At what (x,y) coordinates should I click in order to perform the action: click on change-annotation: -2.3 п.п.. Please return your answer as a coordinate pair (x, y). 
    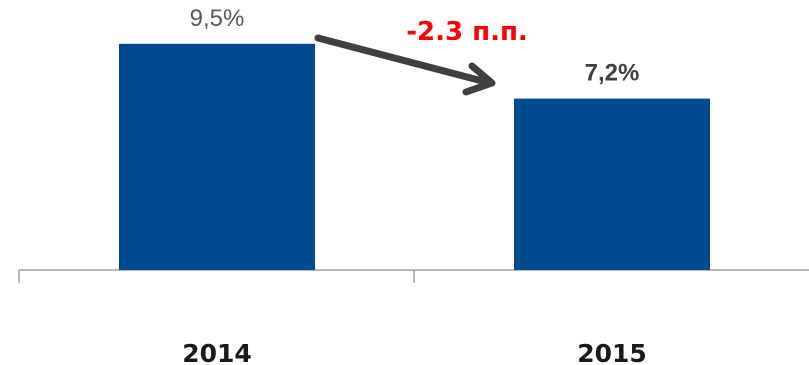
    Looking at the image, I should click on (467, 32).